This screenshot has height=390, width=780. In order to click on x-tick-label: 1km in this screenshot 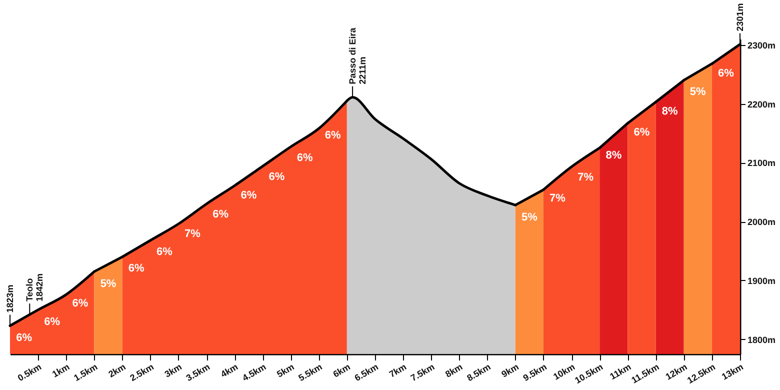, I will do `click(61, 371)`.